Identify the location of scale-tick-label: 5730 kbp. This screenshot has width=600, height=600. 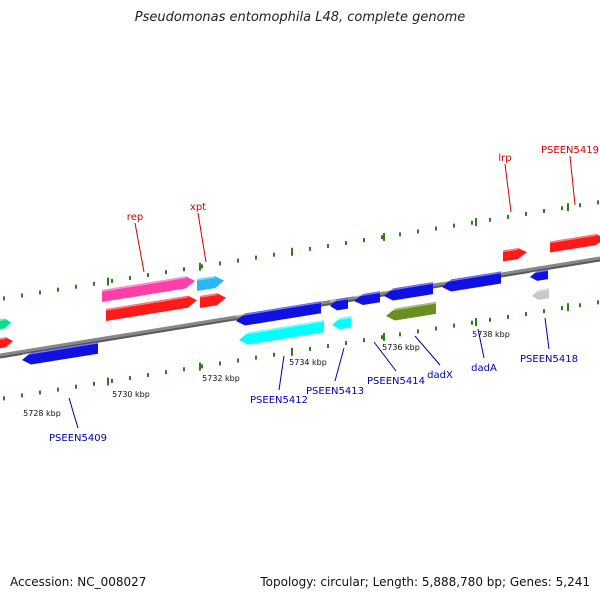
(131, 394).